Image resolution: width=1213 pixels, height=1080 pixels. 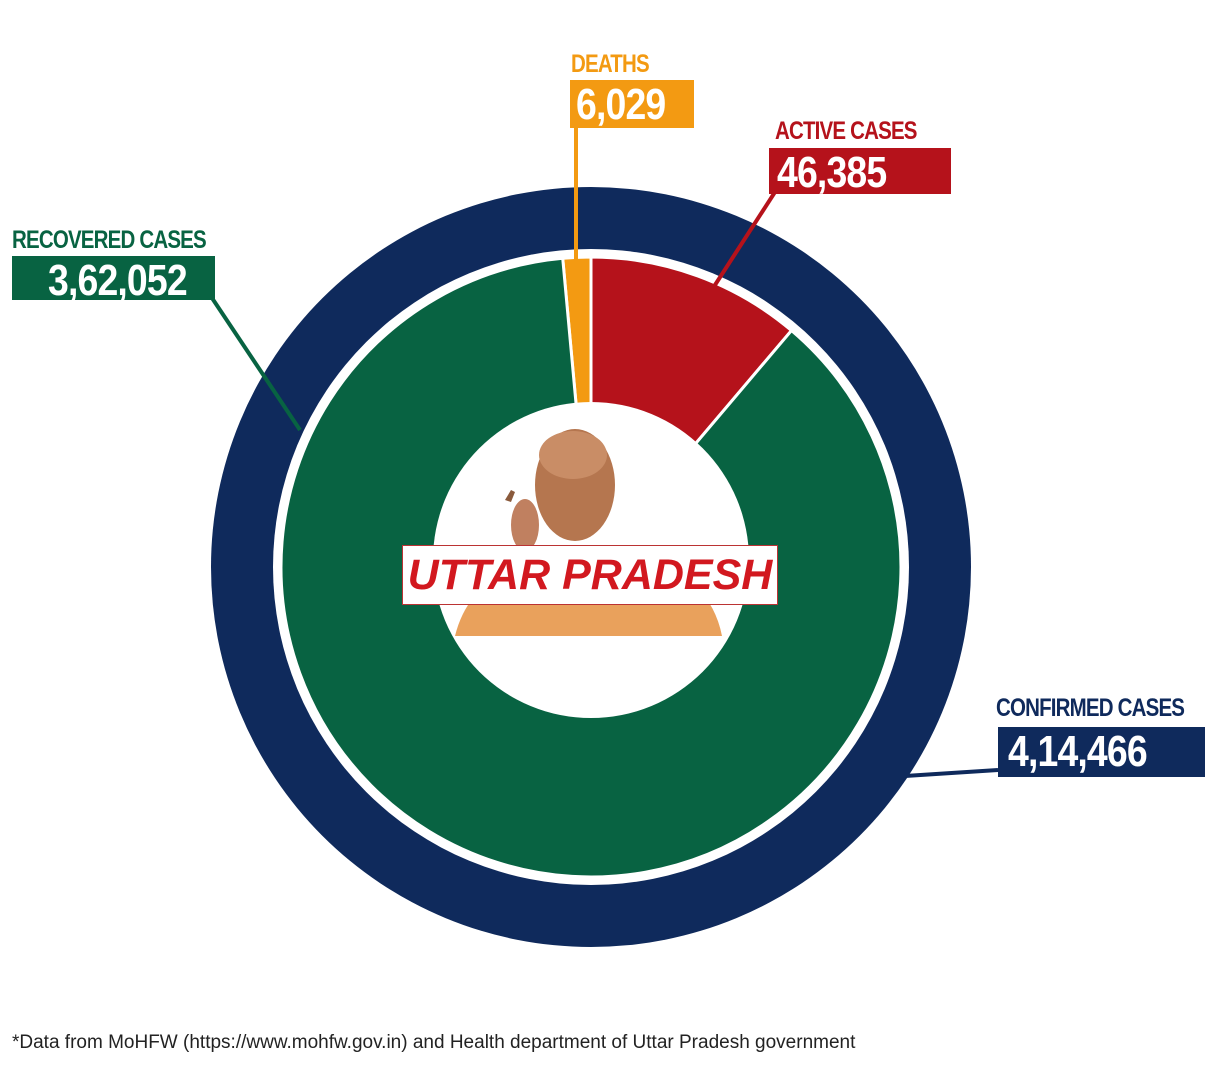 I want to click on state-title-box: UTTAR PRADESH, so click(x=590, y=575).